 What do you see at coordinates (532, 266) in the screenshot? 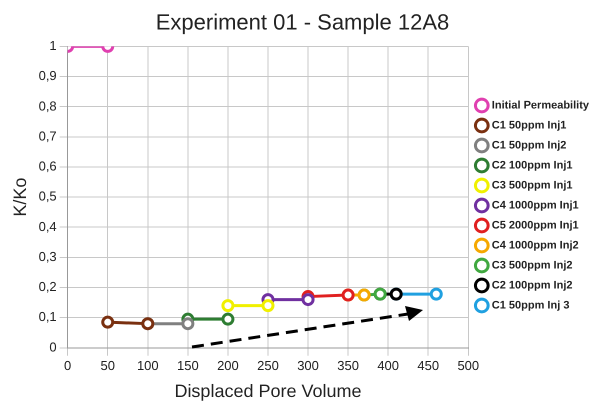
I see `legend-label: C3 500ppm Inj2` at bounding box center [532, 266].